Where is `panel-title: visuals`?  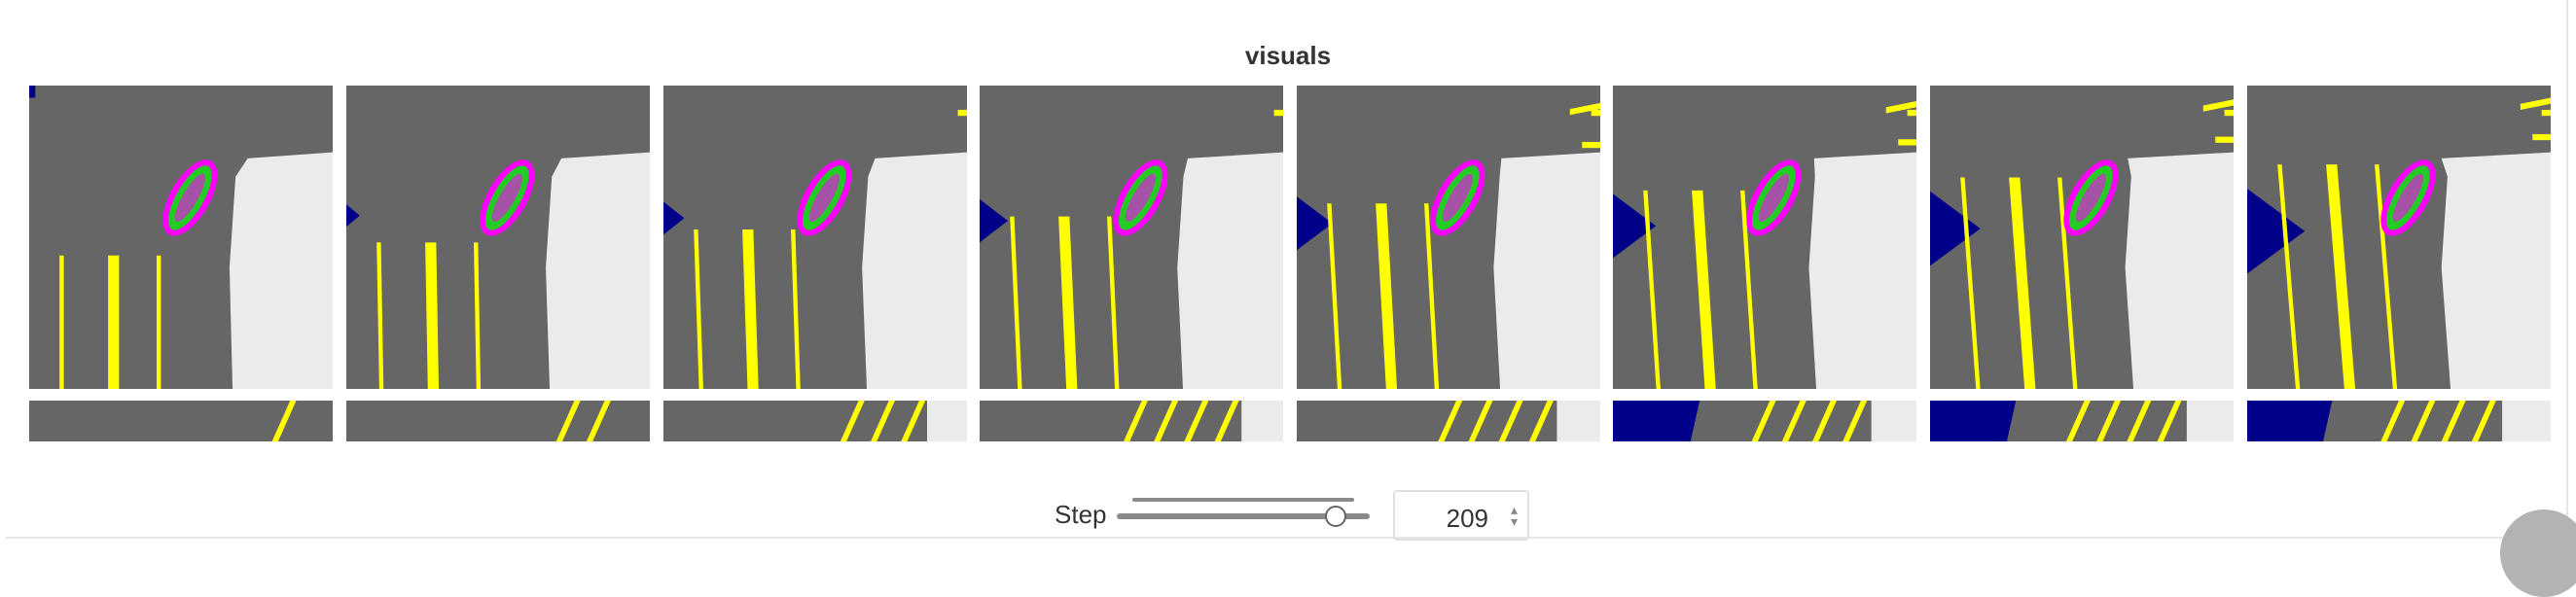 panel-title: visuals is located at coordinates (1288, 56).